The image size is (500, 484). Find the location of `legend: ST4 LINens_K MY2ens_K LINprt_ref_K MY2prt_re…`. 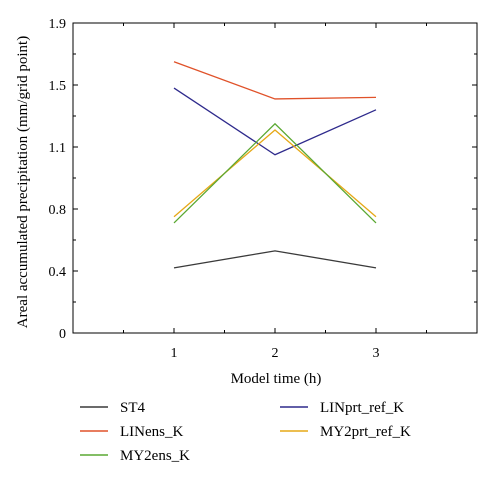

legend: ST4 LINens_K MY2ens_K LINprt_ref_K MY2prt_re… is located at coordinates (245, 432).